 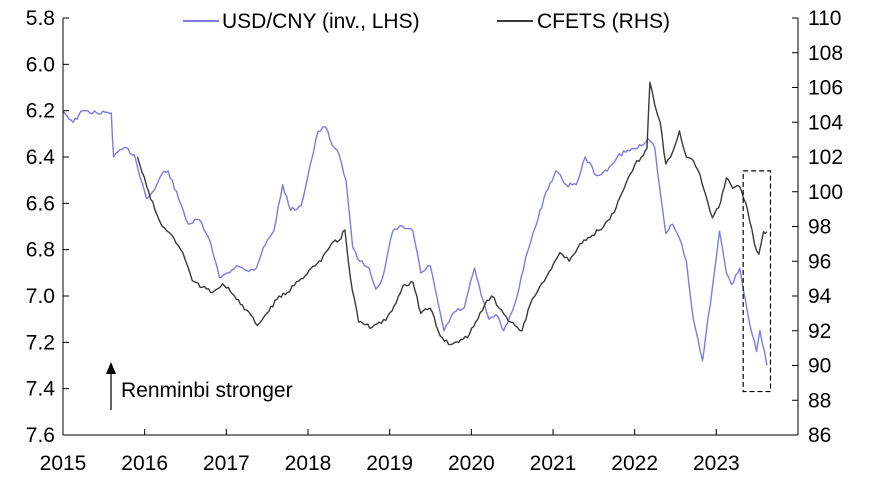 I want to click on x-tick-label: 2016, so click(x=144, y=463).